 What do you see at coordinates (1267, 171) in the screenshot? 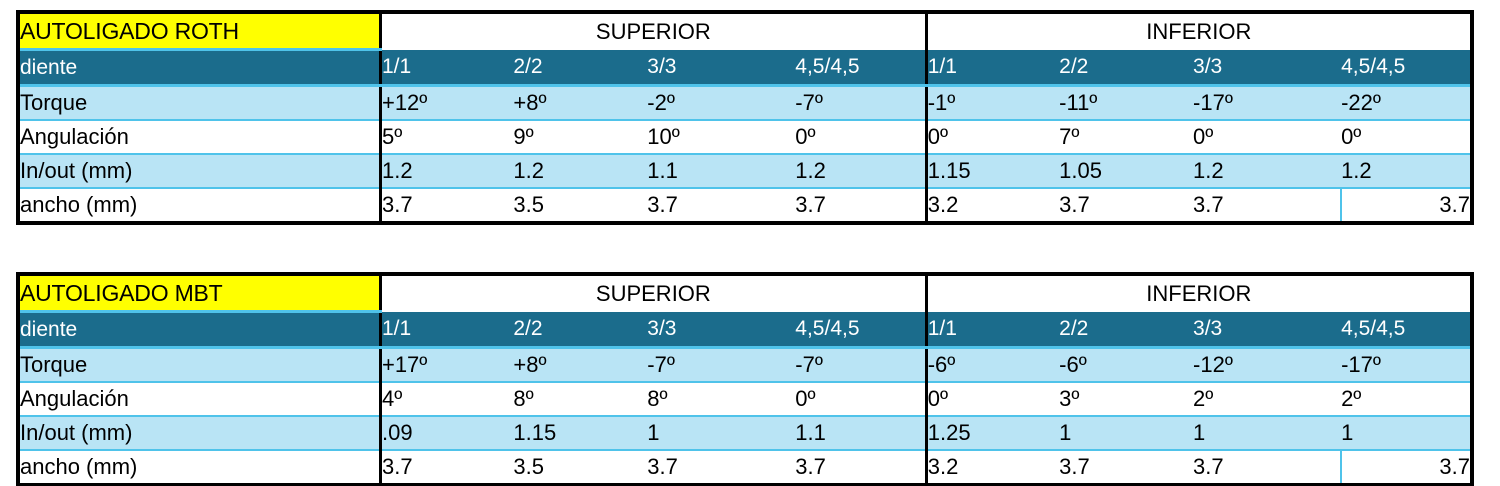
I see `cell-inf-inout-3: 1.2` at bounding box center [1267, 171].